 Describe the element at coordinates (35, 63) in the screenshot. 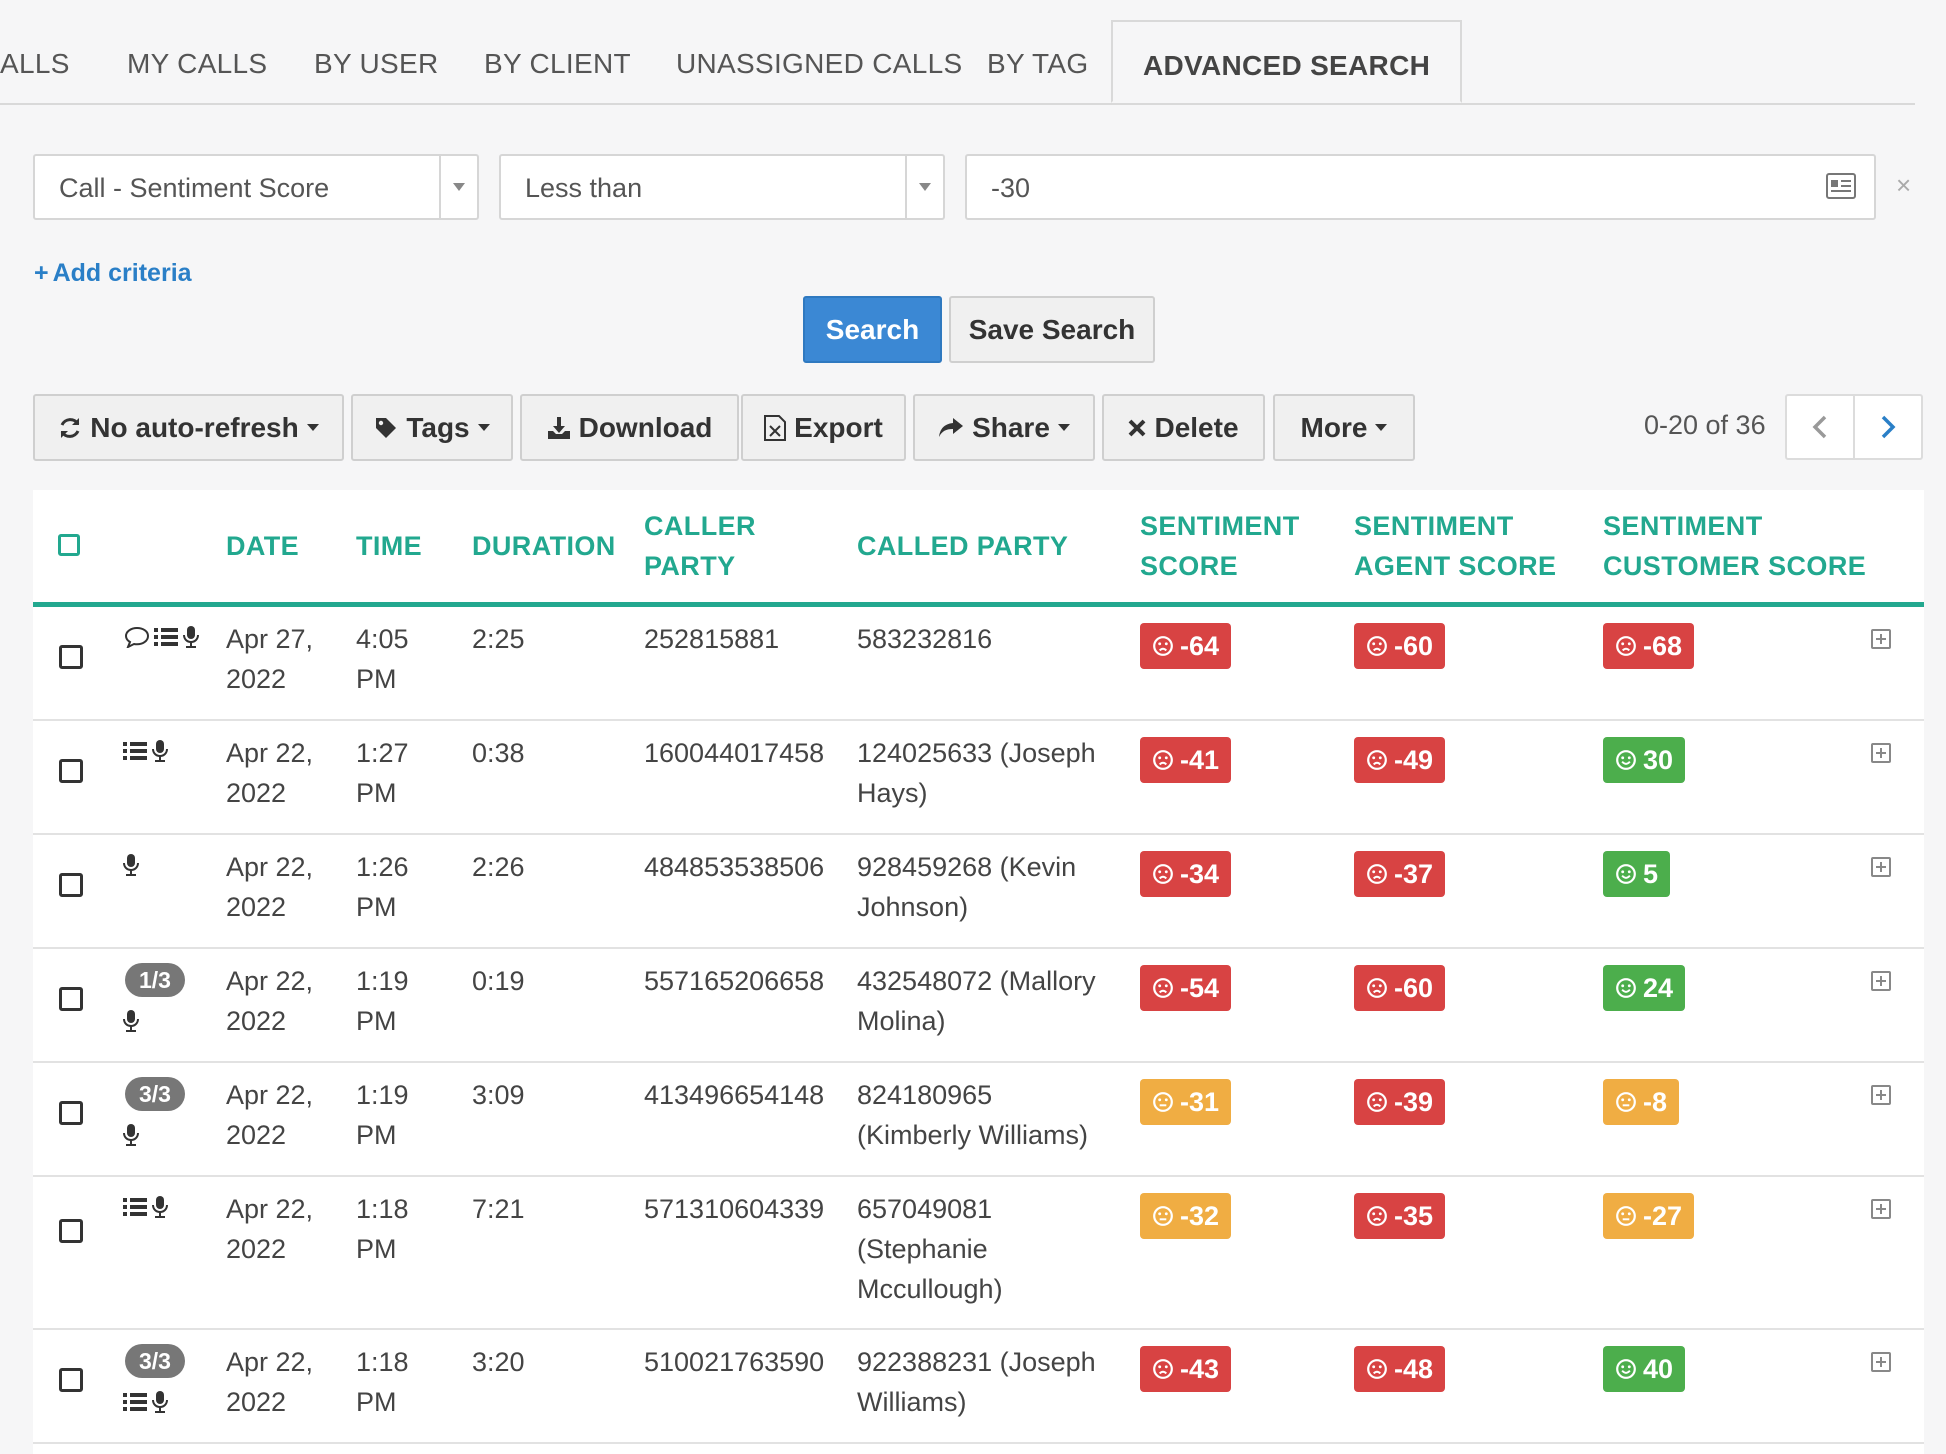

I see `tab-all-calls: ALLS` at that location.